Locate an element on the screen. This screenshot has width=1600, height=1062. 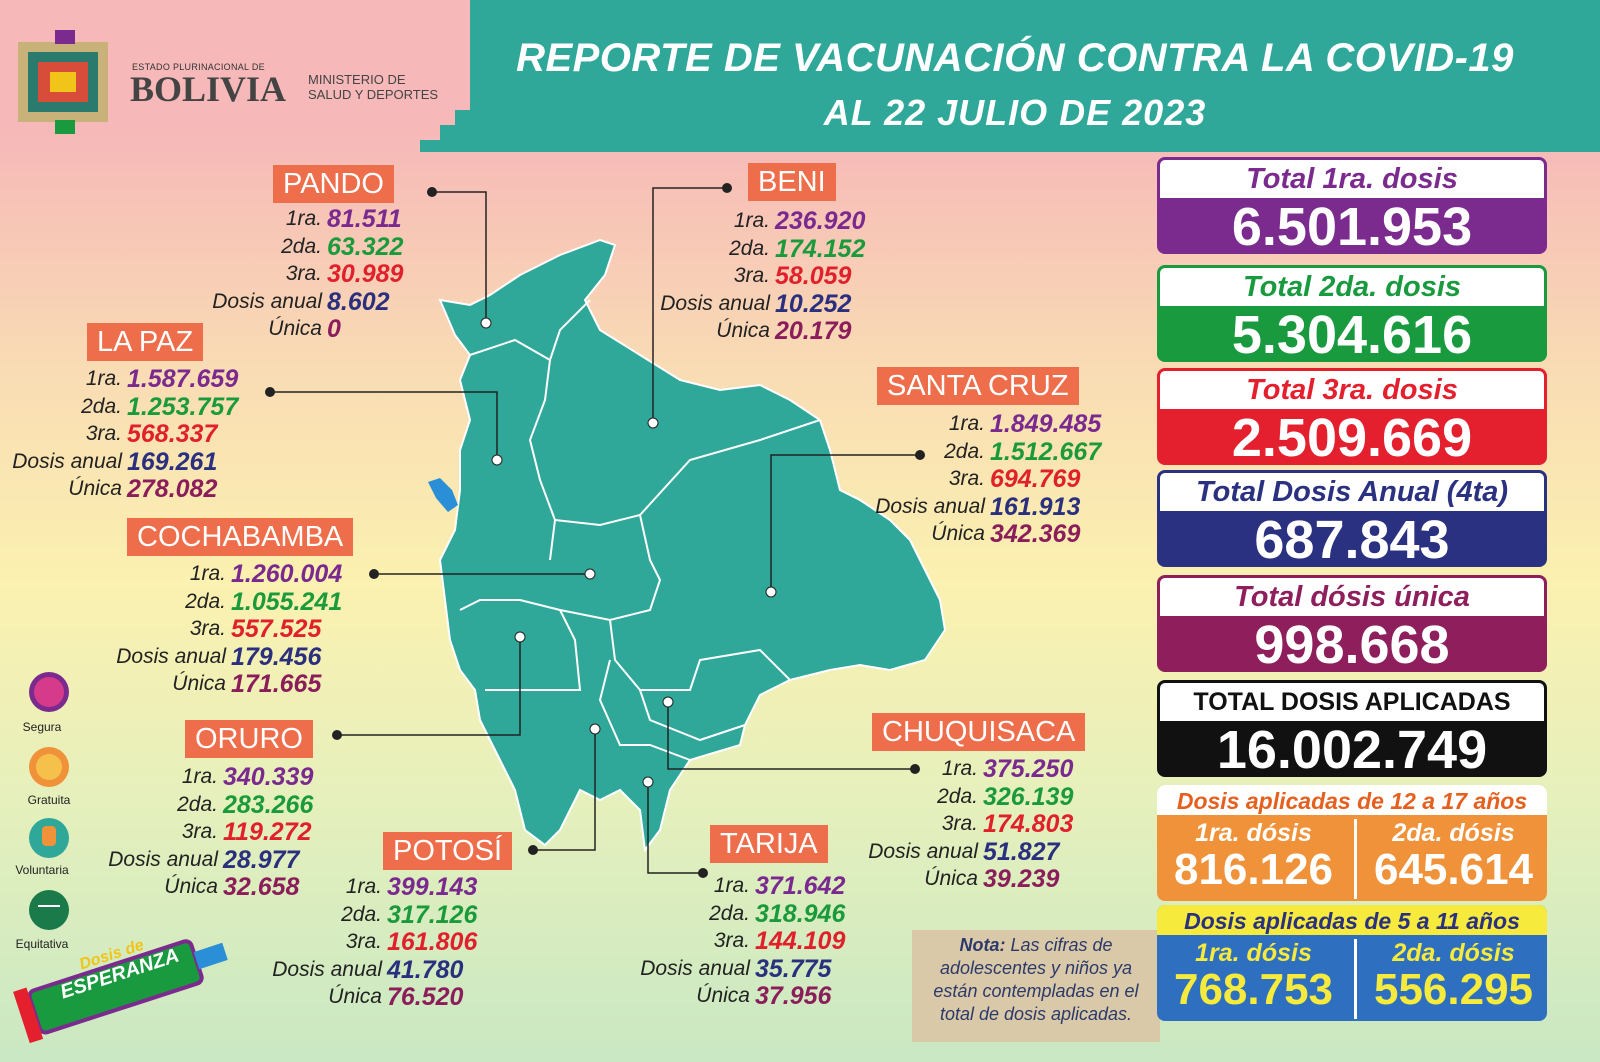
dose-value: 317.126 is located at coordinates (432, 914).